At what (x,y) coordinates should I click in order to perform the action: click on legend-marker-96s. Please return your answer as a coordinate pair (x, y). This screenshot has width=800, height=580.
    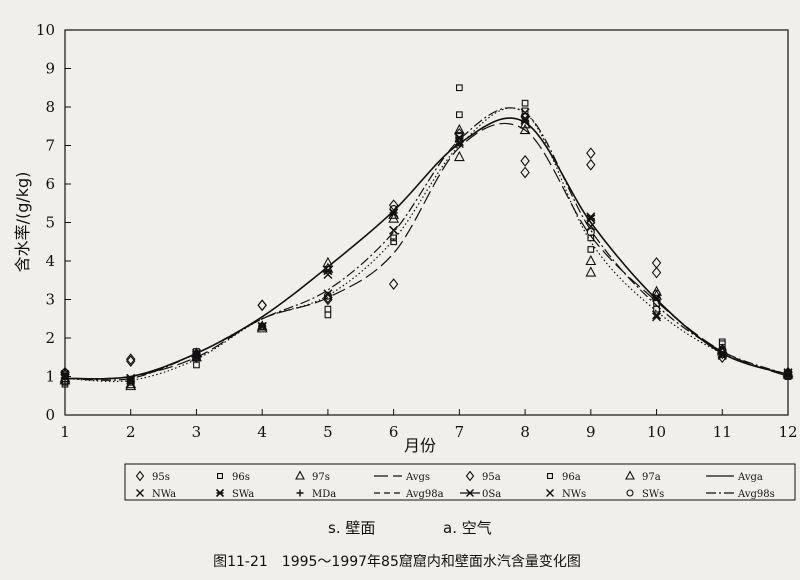
    Looking at the image, I should click on (220, 475).